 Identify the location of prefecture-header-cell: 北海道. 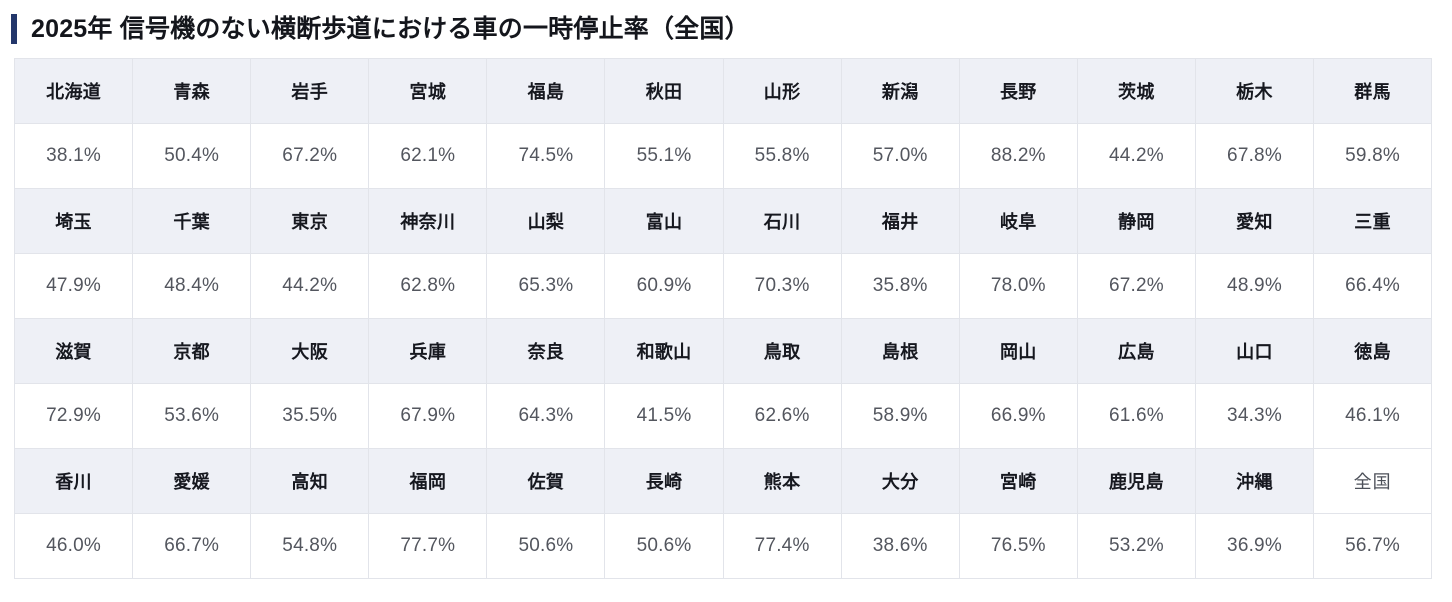
(73, 91).